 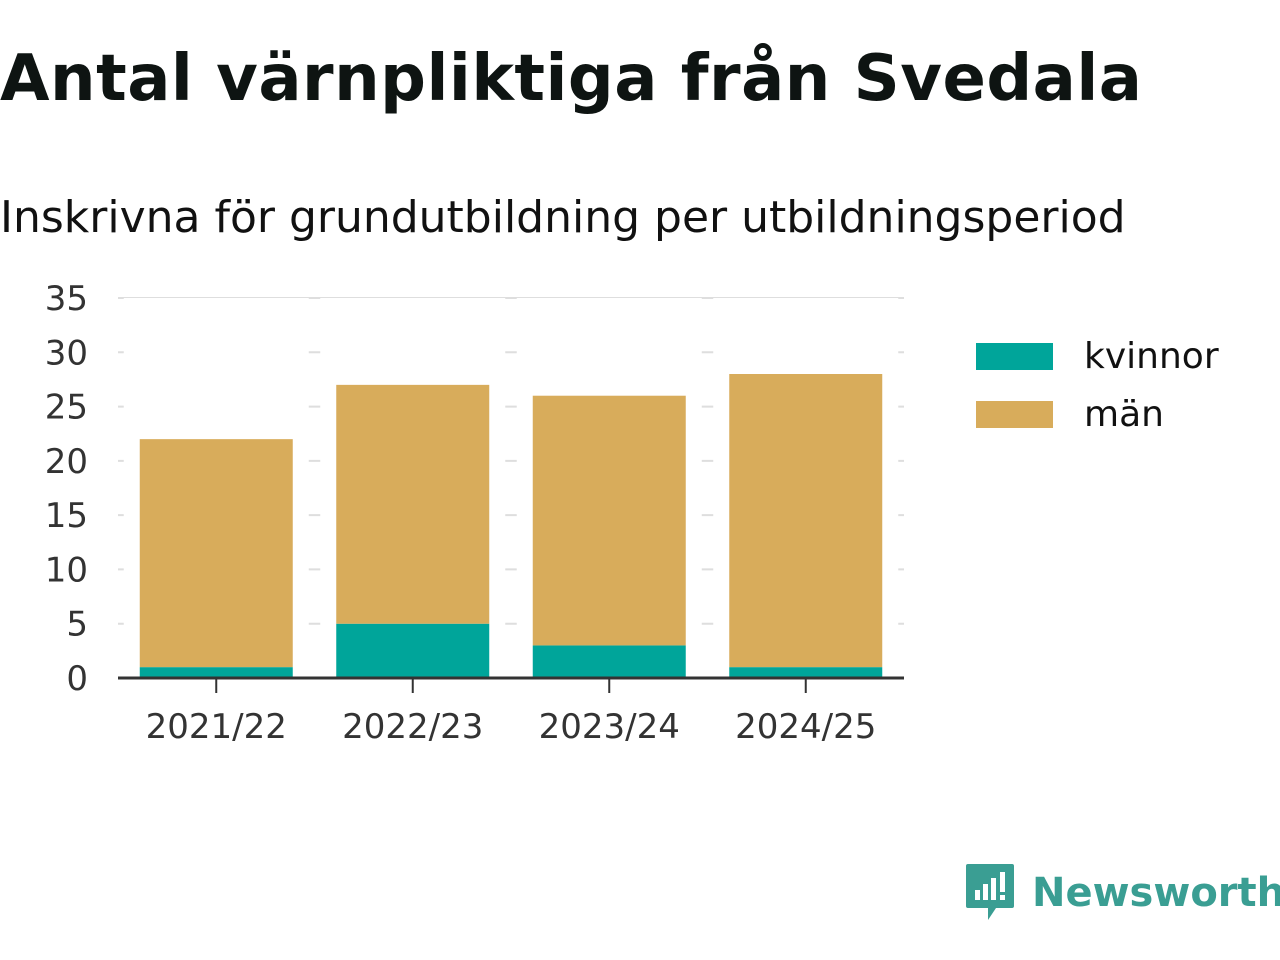 What do you see at coordinates (412, 727) in the screenshot?
I see `x-tick-label-1: 2022/23` at bounding box center [412, 727].